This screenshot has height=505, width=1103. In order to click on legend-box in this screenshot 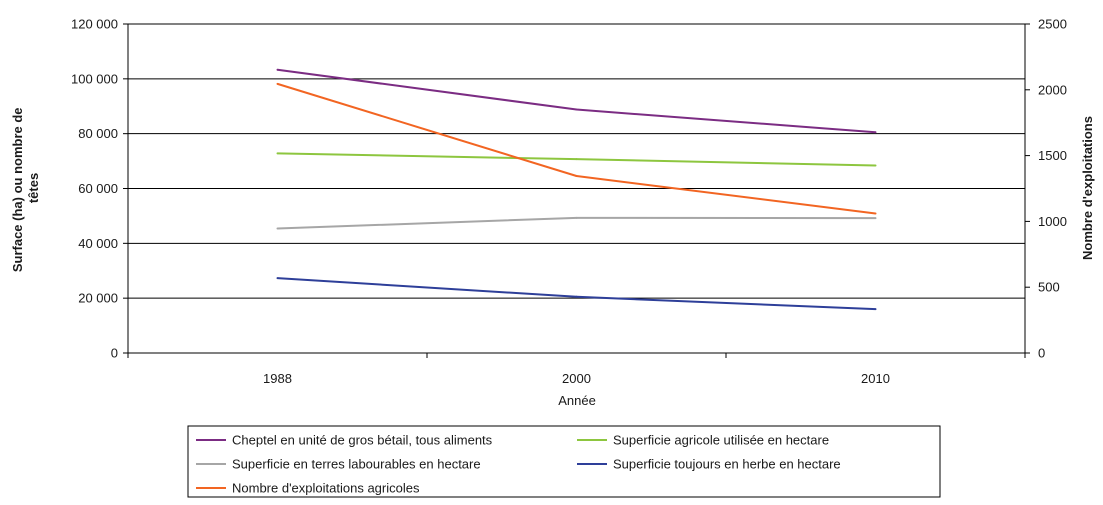, I will do `click(564, 461)`.